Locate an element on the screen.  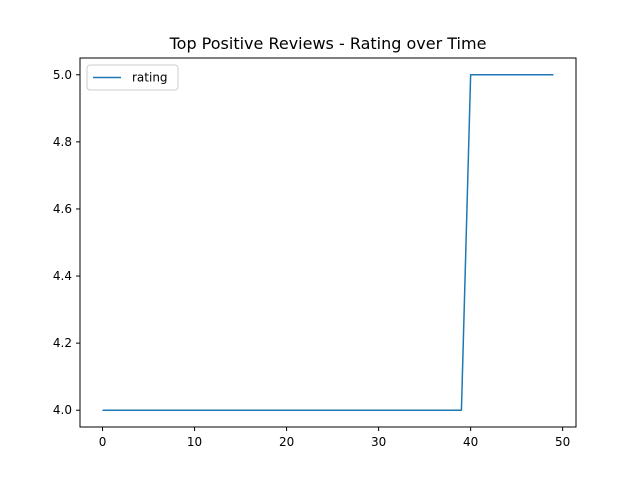
x-tick-label: 10 is located at coordinates (194, 442).